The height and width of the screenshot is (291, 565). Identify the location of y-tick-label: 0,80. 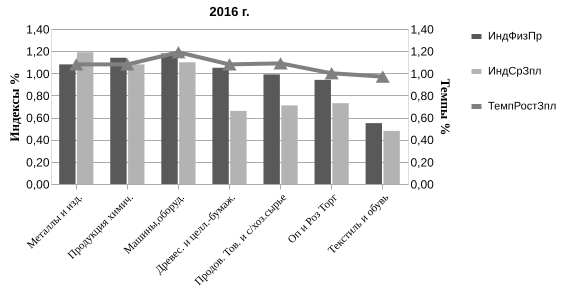
(38, 95).